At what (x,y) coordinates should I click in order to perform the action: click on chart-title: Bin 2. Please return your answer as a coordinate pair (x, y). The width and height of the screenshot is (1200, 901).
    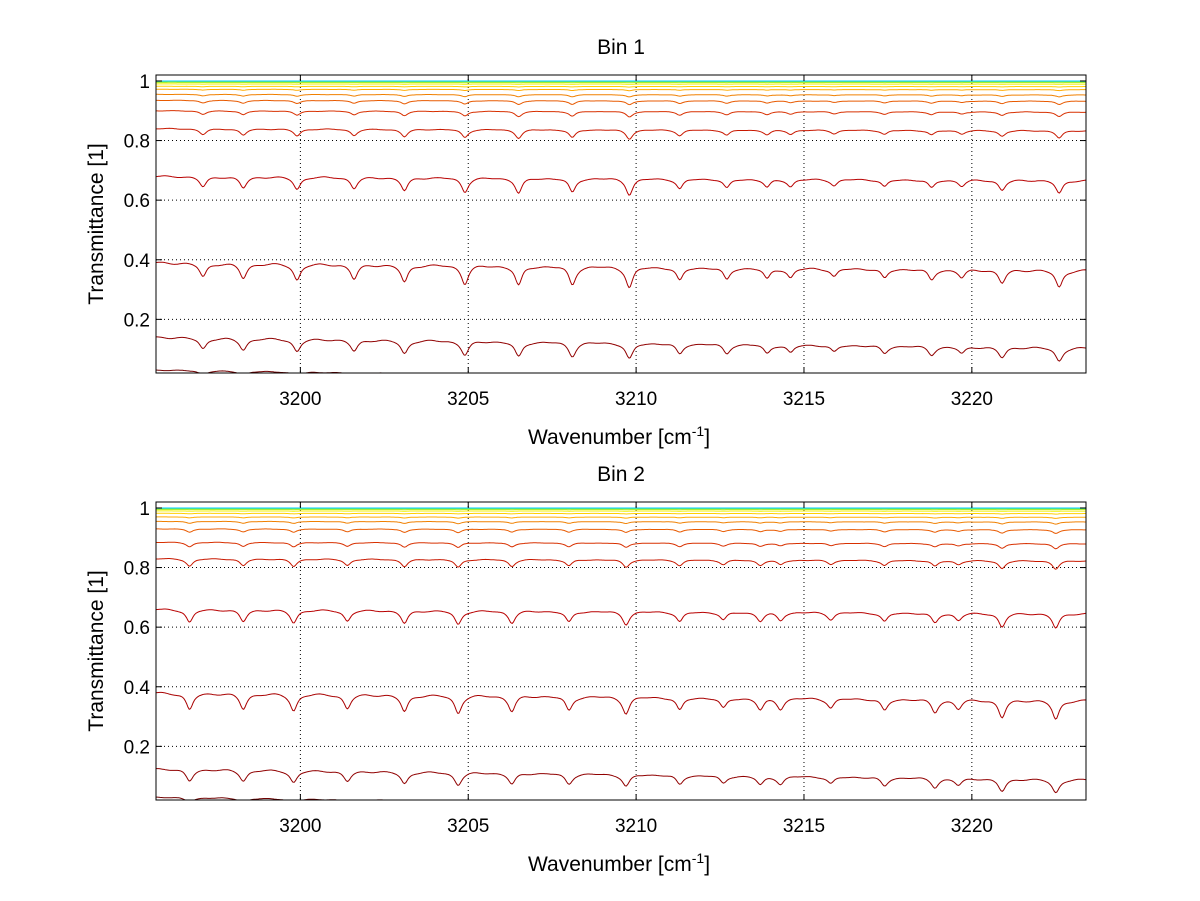
    Looking at the image, I should click on (621, 474).